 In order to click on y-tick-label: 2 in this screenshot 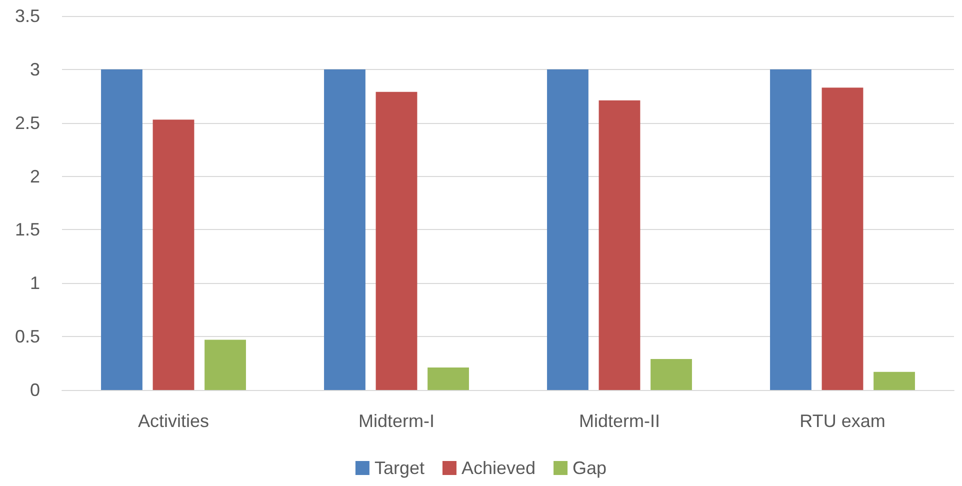, I will do `click(35, 176)`.